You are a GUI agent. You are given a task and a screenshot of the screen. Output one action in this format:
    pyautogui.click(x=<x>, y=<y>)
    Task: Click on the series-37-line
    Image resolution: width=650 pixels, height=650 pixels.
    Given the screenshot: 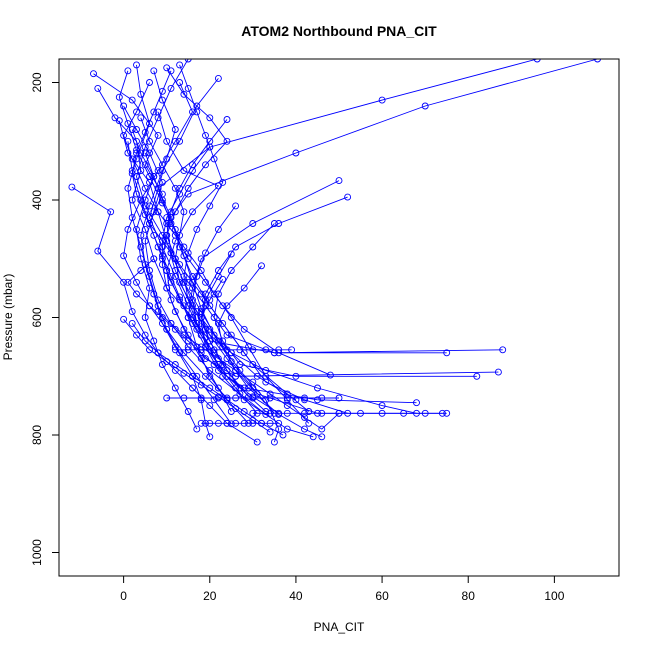 What is the action you would take?
    pyautogui.click(x=160, y=194)
    